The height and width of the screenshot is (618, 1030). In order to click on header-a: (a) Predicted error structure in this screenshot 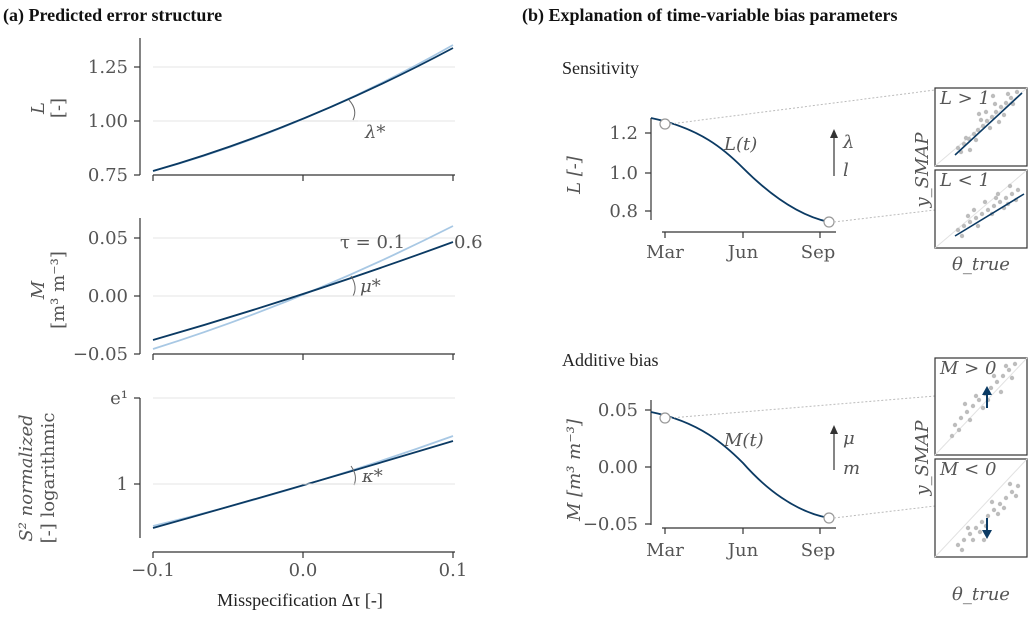, I will do `click(112, 15)`.